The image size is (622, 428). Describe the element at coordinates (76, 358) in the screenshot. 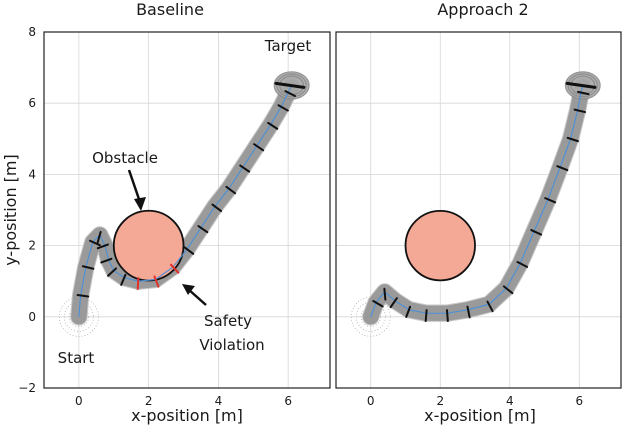

I see `start-annotation: Start` at that location.